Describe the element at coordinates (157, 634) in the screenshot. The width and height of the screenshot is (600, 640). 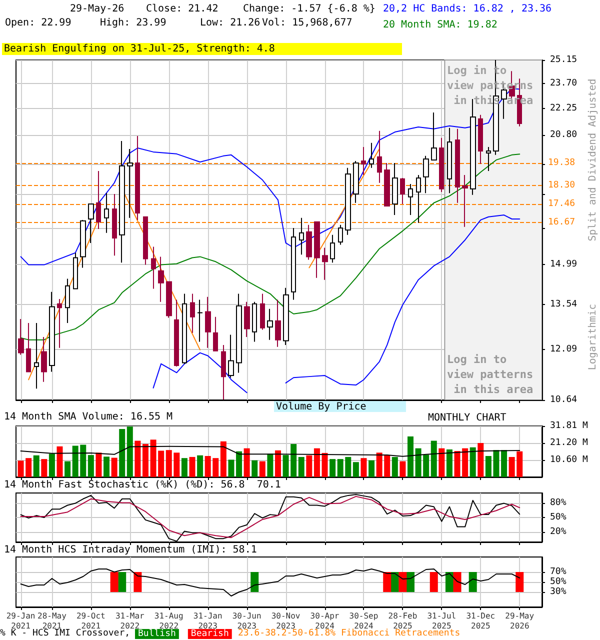
I see `text: Bullish` at that location.